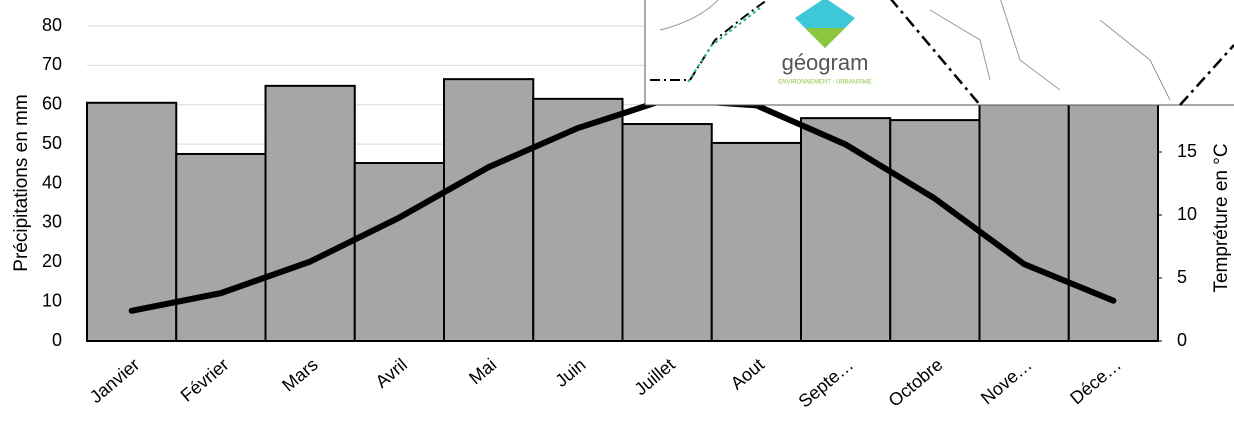  I want to click on map-roads, so click(915, 50).